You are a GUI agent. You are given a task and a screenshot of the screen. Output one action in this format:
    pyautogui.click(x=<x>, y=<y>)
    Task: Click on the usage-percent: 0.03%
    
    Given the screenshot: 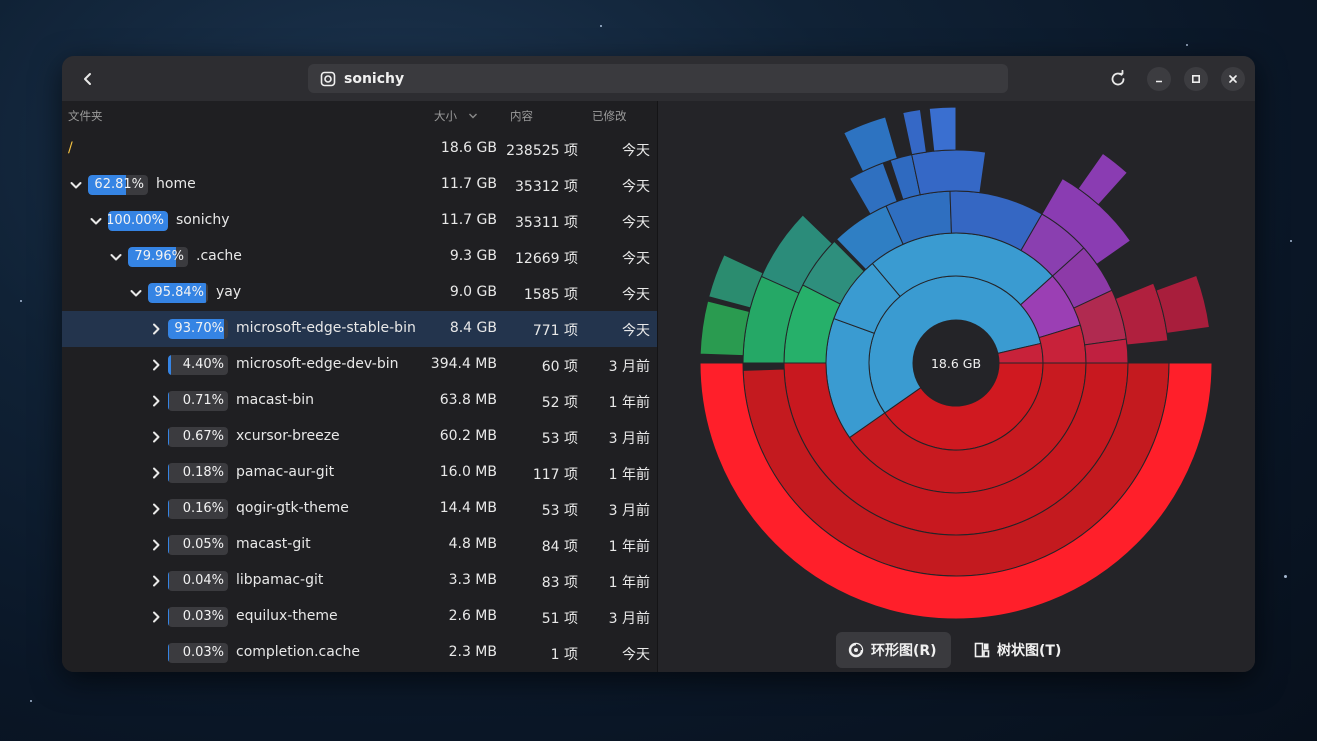 What is the action you would take?
    pyautogui.click(x=203, y=652)
    